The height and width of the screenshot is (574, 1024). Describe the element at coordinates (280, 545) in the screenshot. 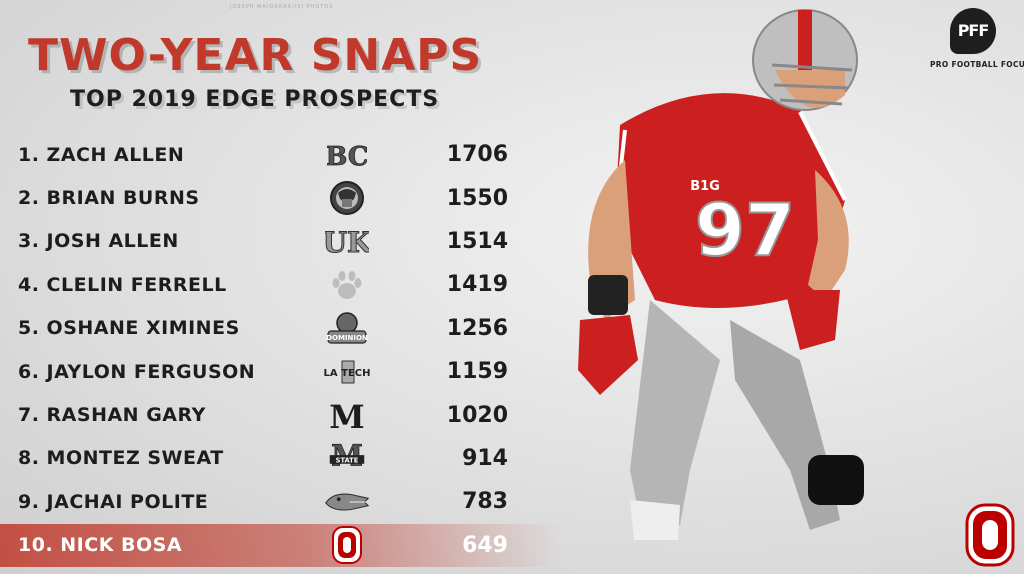

I see `list-item-highlighted: 10. NICK BOSA 649` at that location.